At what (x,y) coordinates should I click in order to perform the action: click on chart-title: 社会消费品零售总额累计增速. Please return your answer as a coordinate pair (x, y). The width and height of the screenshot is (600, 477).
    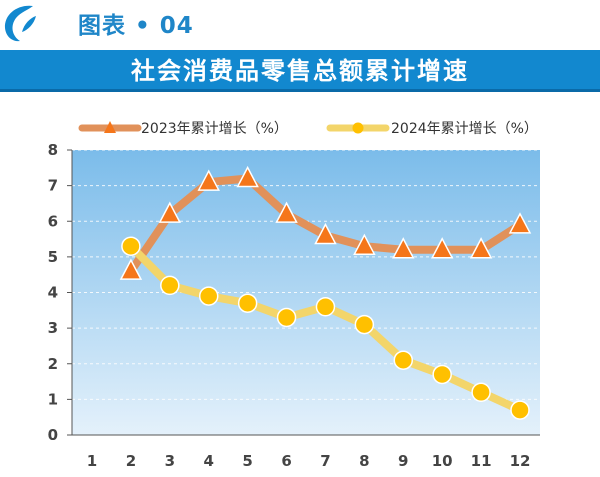
    Looking at the image, I should click on (300, 71).